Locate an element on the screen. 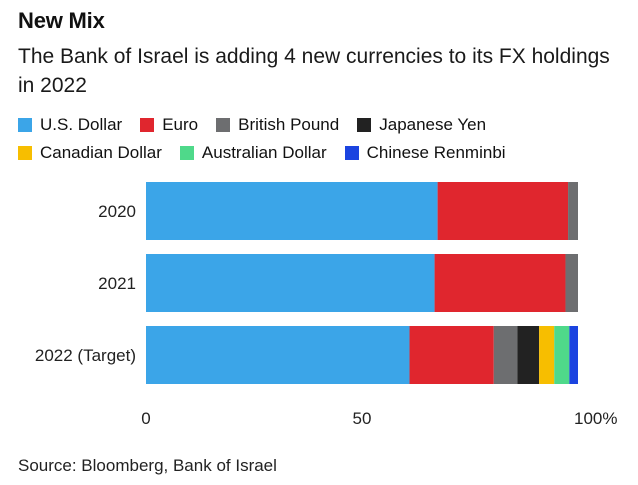  source-note: Source: Bloomberg, Bank of Israel is located at coordinates (147, 465).